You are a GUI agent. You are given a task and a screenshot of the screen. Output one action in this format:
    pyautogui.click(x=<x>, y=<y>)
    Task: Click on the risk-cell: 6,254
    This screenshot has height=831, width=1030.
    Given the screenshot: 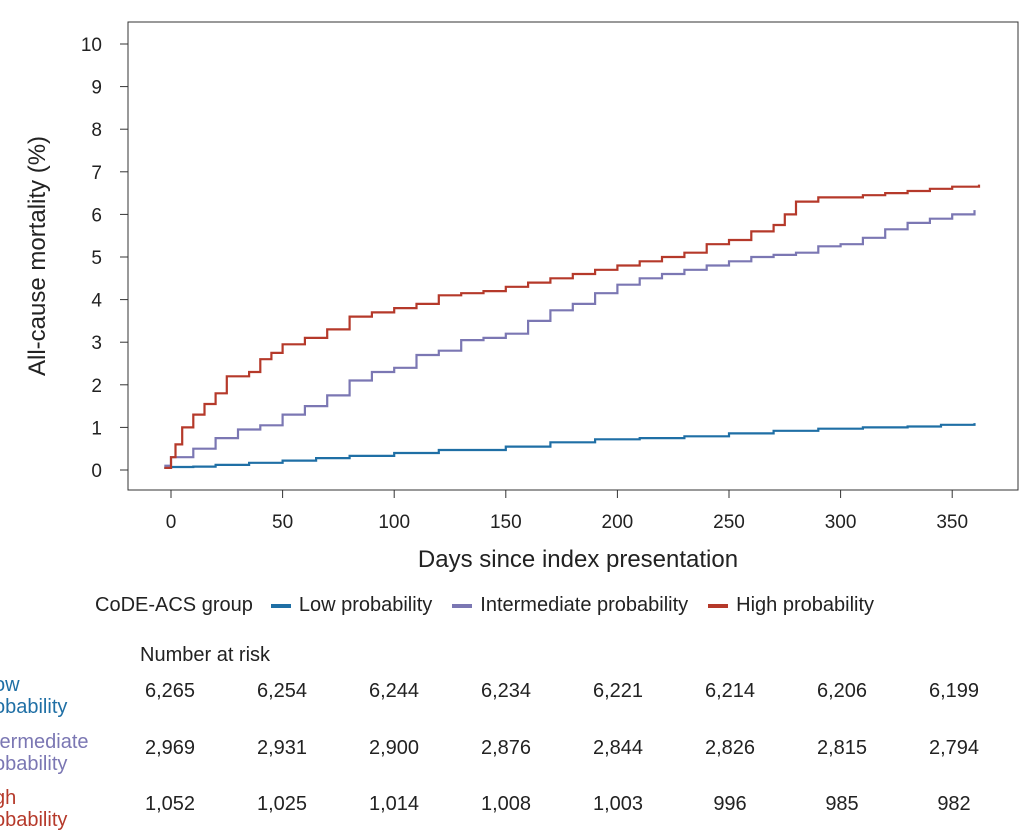 What is the action you would take?
    pyautogui.click(x=282, y=691)
    